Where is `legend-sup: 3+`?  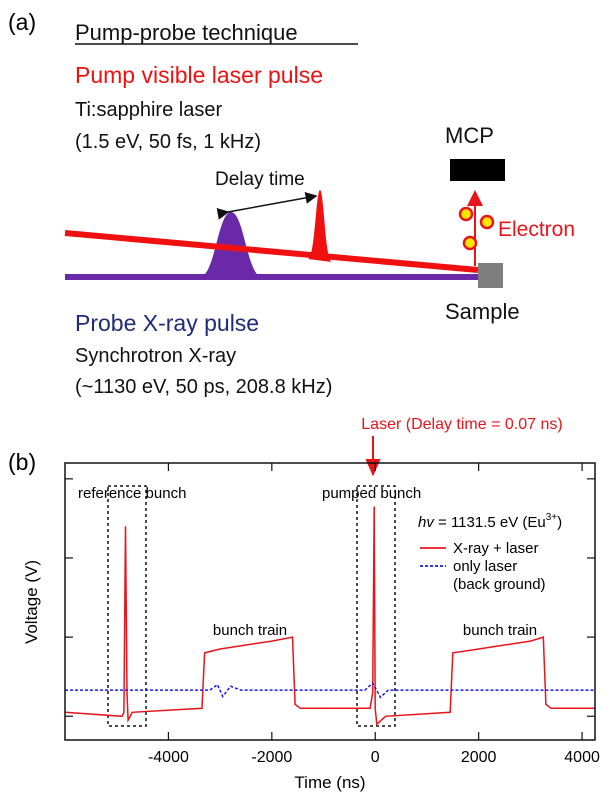
legend-sup: 3+ is located at coordinates (552, 517).